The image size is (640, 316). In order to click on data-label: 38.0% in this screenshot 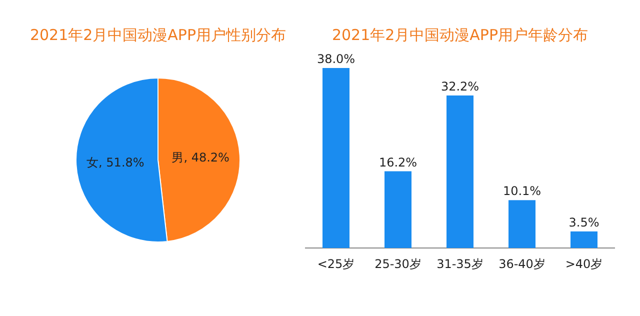, I will do `click(336, 59)`.